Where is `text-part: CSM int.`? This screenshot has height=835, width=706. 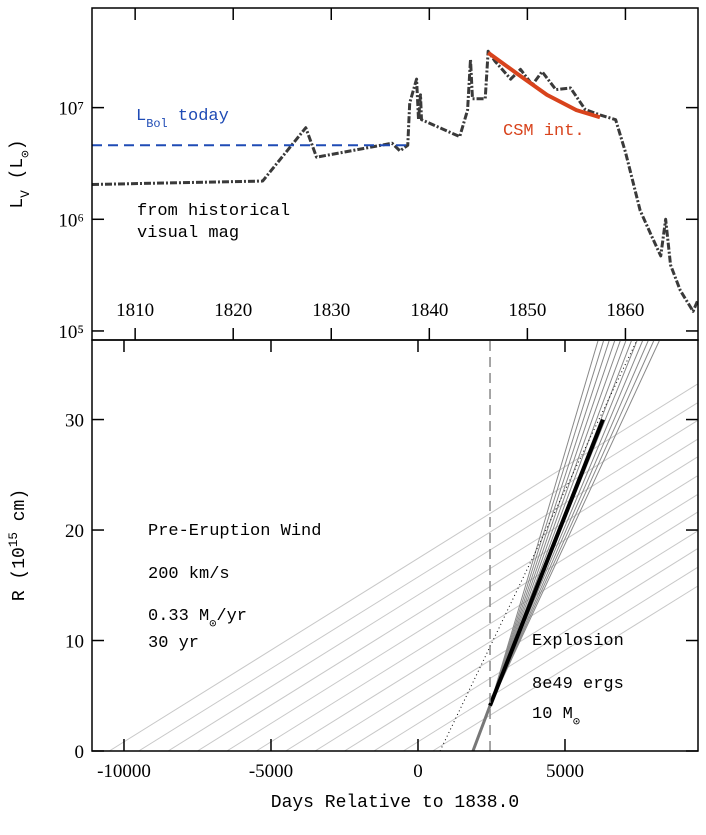
text-part: CSM int. is located at coordinates (544, 131).